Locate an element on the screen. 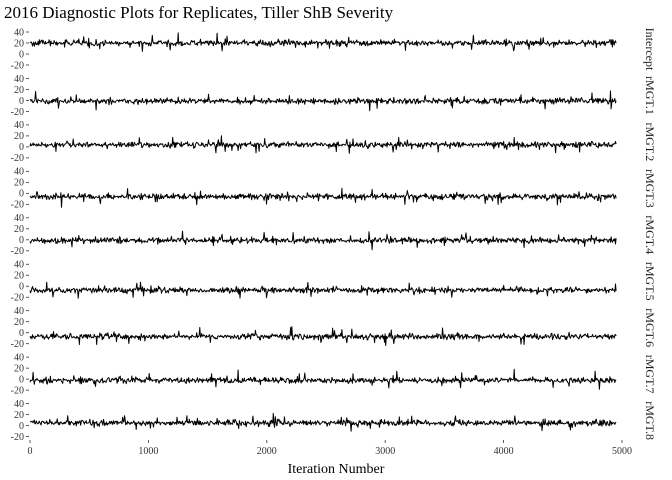 The width and height of the screenshot is (672, 480). strip-label: rMGT.5 is located at coordinates (650, 281).